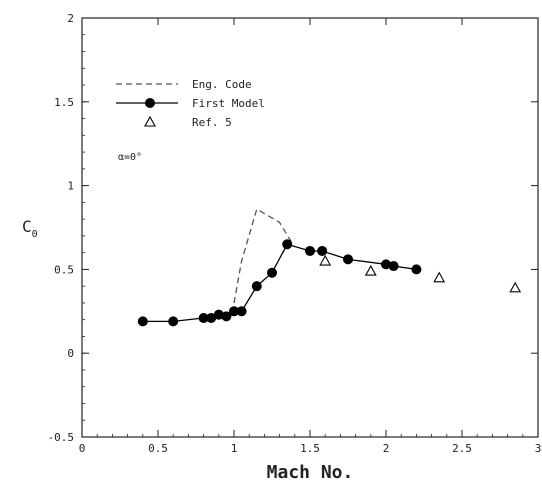 Image resolution: width=542 pixels, height=485 pixels. What do you see at coordinates (27, 226) in the screenshot?
I see `y-axis-title-main: C` at bounding box center [27, 226].